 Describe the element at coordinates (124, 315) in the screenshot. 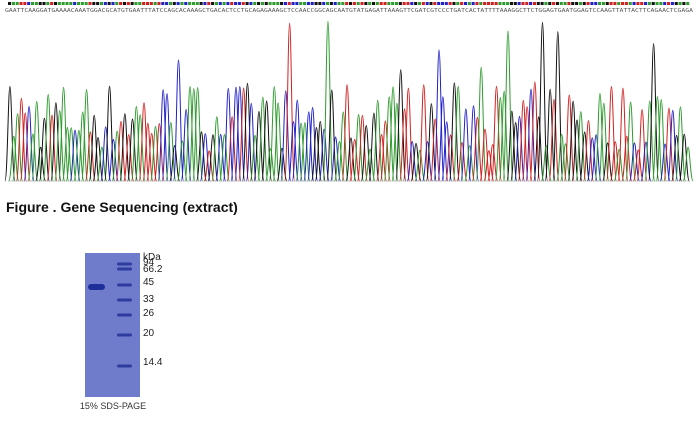

I see `ladder-band` at that location.